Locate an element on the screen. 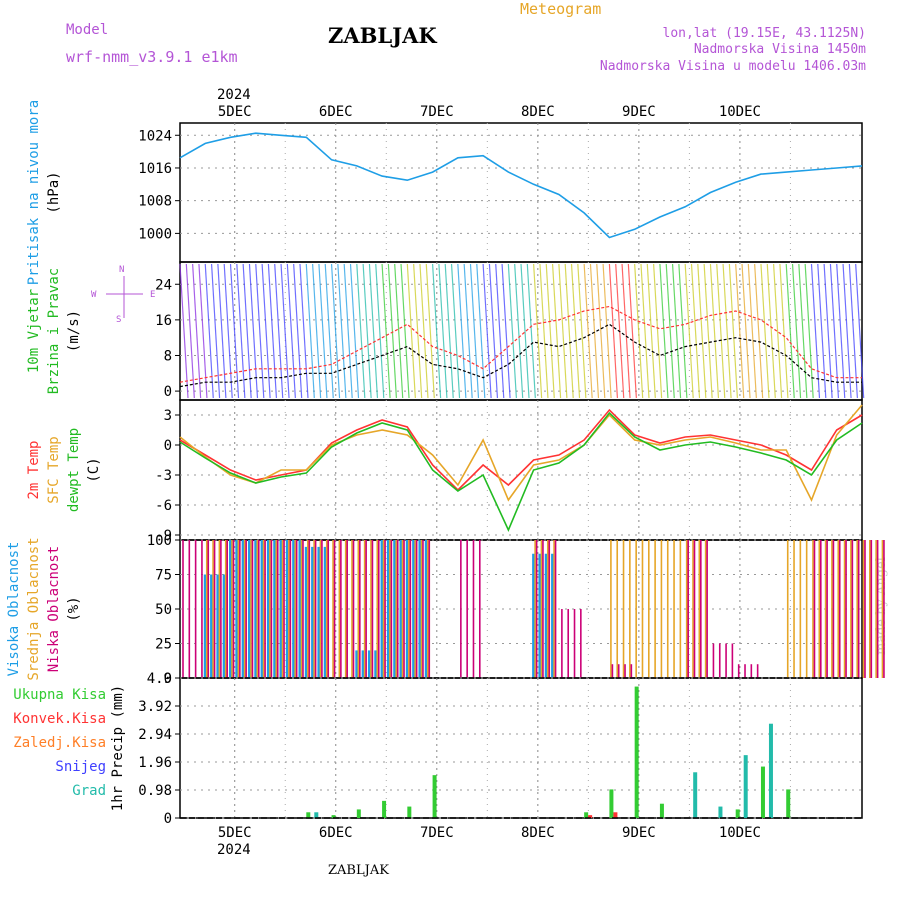 The height and width of the screenshot is (900, 900). precip-legend-2: Zaledj.Kisa is located at coordinates (59, 743).